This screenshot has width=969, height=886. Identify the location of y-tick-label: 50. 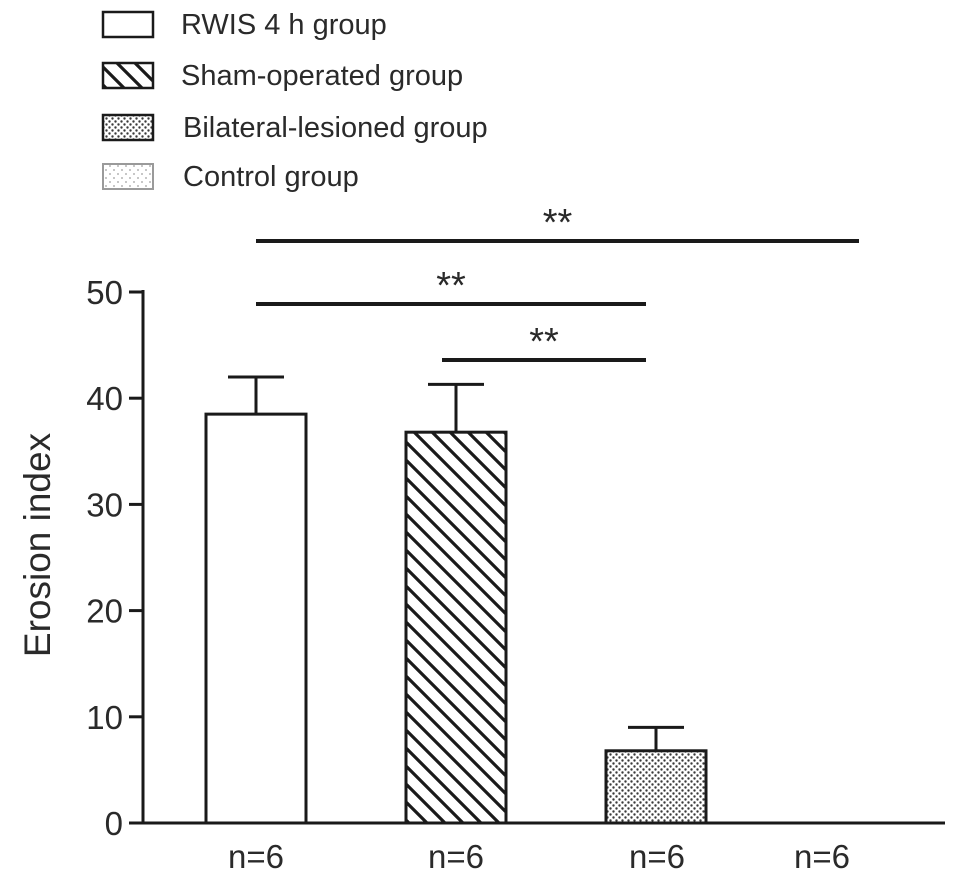
(104, 292).